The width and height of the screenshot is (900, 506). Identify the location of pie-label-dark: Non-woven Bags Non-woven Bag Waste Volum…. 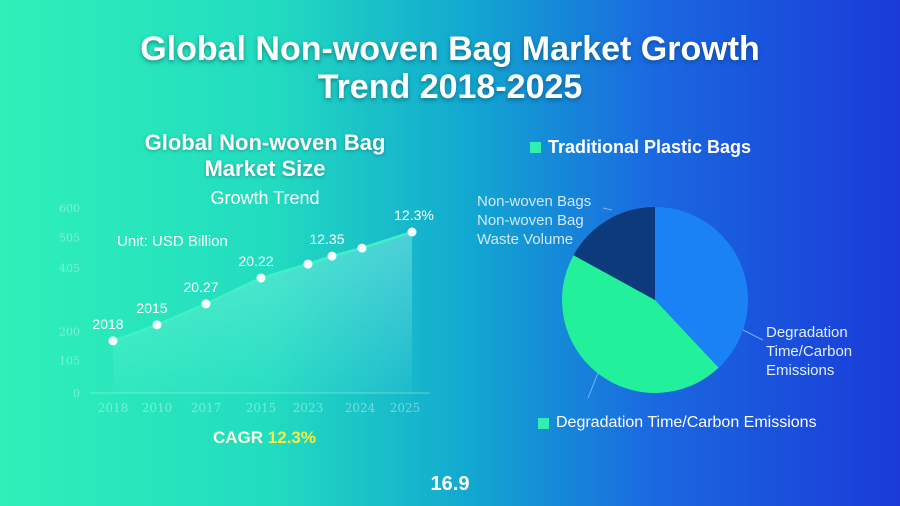
(534, 220).